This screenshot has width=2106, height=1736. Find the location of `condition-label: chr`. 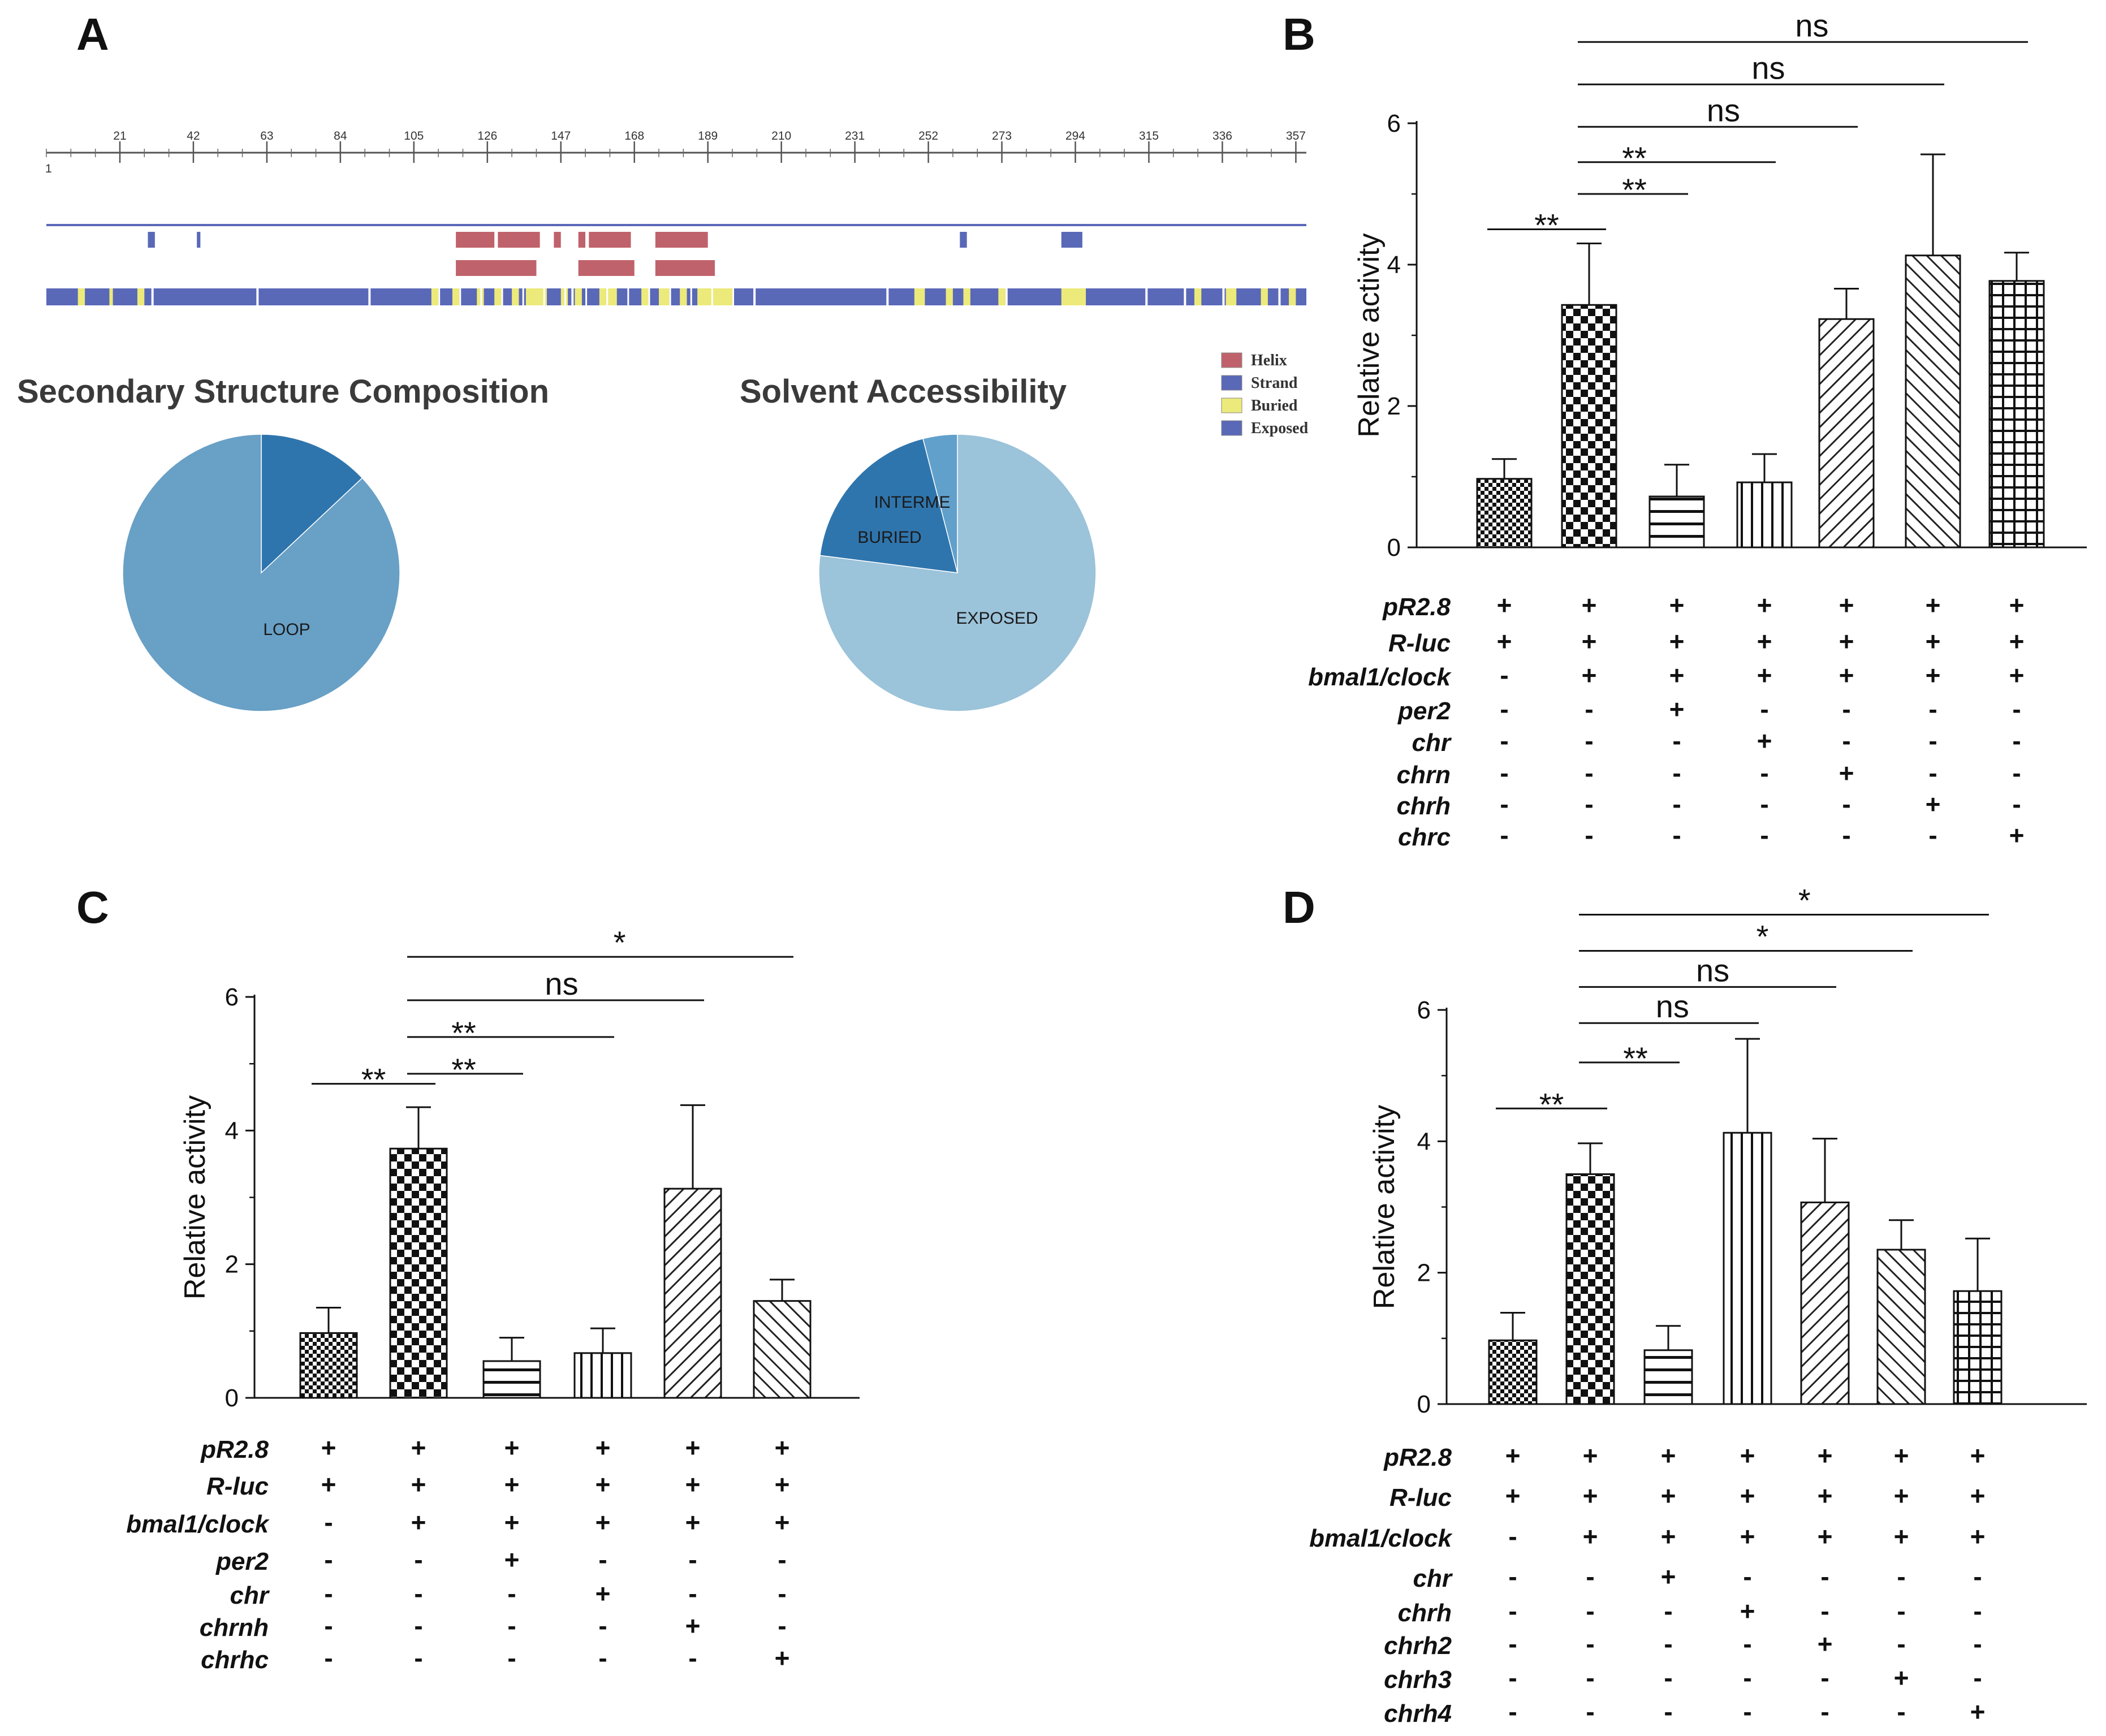

condition-label: chr is located at coordinates (1432, 743).